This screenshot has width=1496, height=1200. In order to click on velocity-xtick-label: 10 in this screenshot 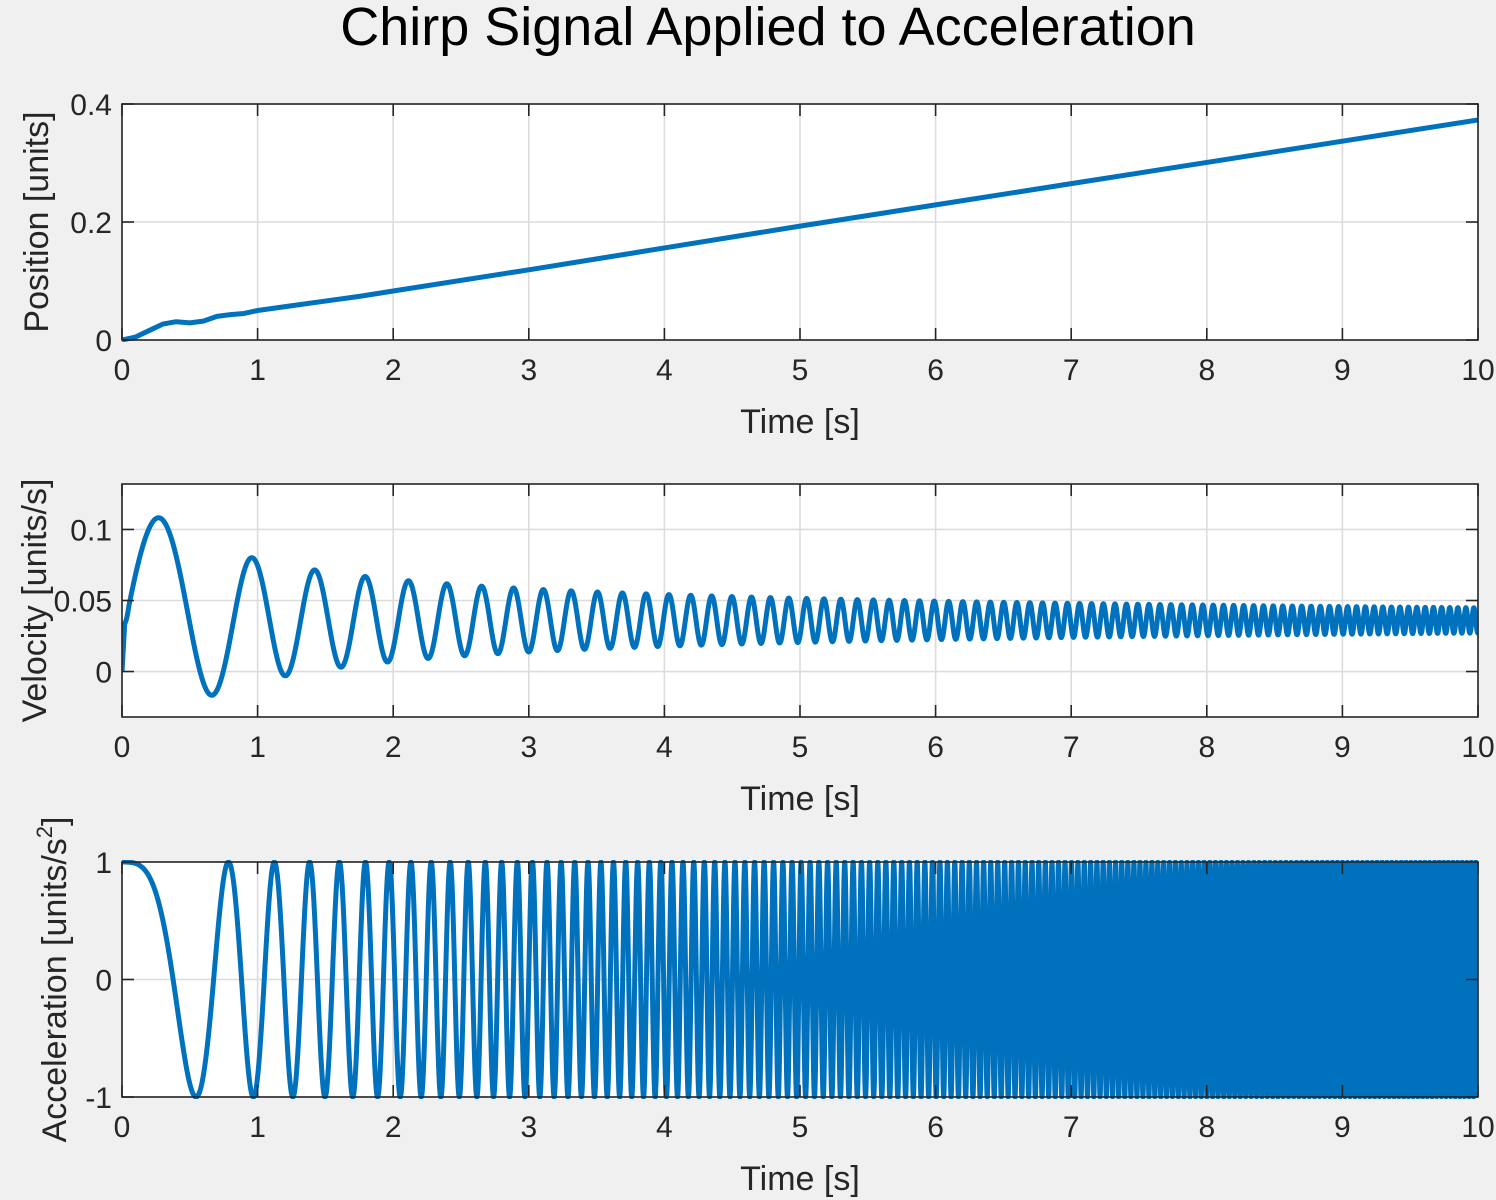, I will do `click(1477, 747)`.